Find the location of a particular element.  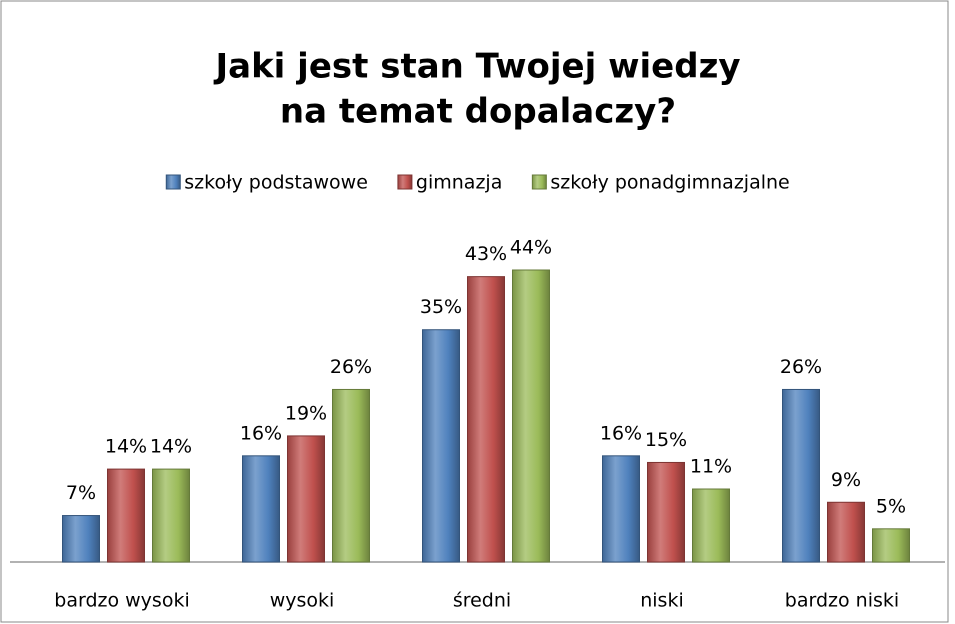

data-label: 44% is located at coordinates (531, 248).